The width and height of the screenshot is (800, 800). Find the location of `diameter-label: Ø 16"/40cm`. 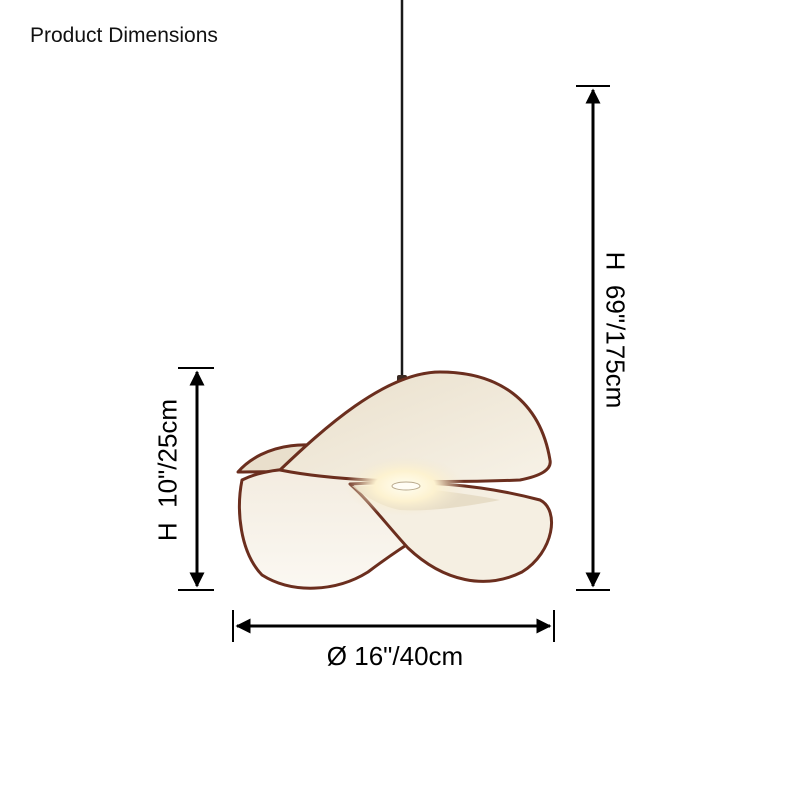

diameter-label: Ø 16"/40cm is located at coordinates (395, 656).